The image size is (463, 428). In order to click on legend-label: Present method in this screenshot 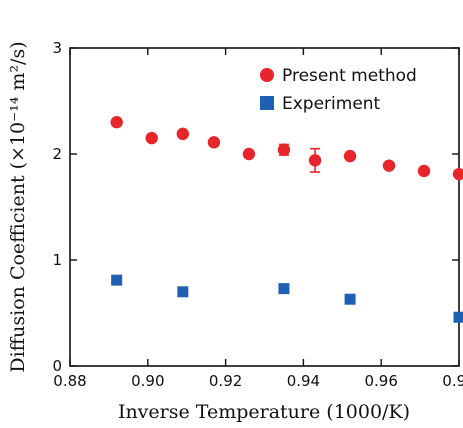, I will do `click(349, 76)`.